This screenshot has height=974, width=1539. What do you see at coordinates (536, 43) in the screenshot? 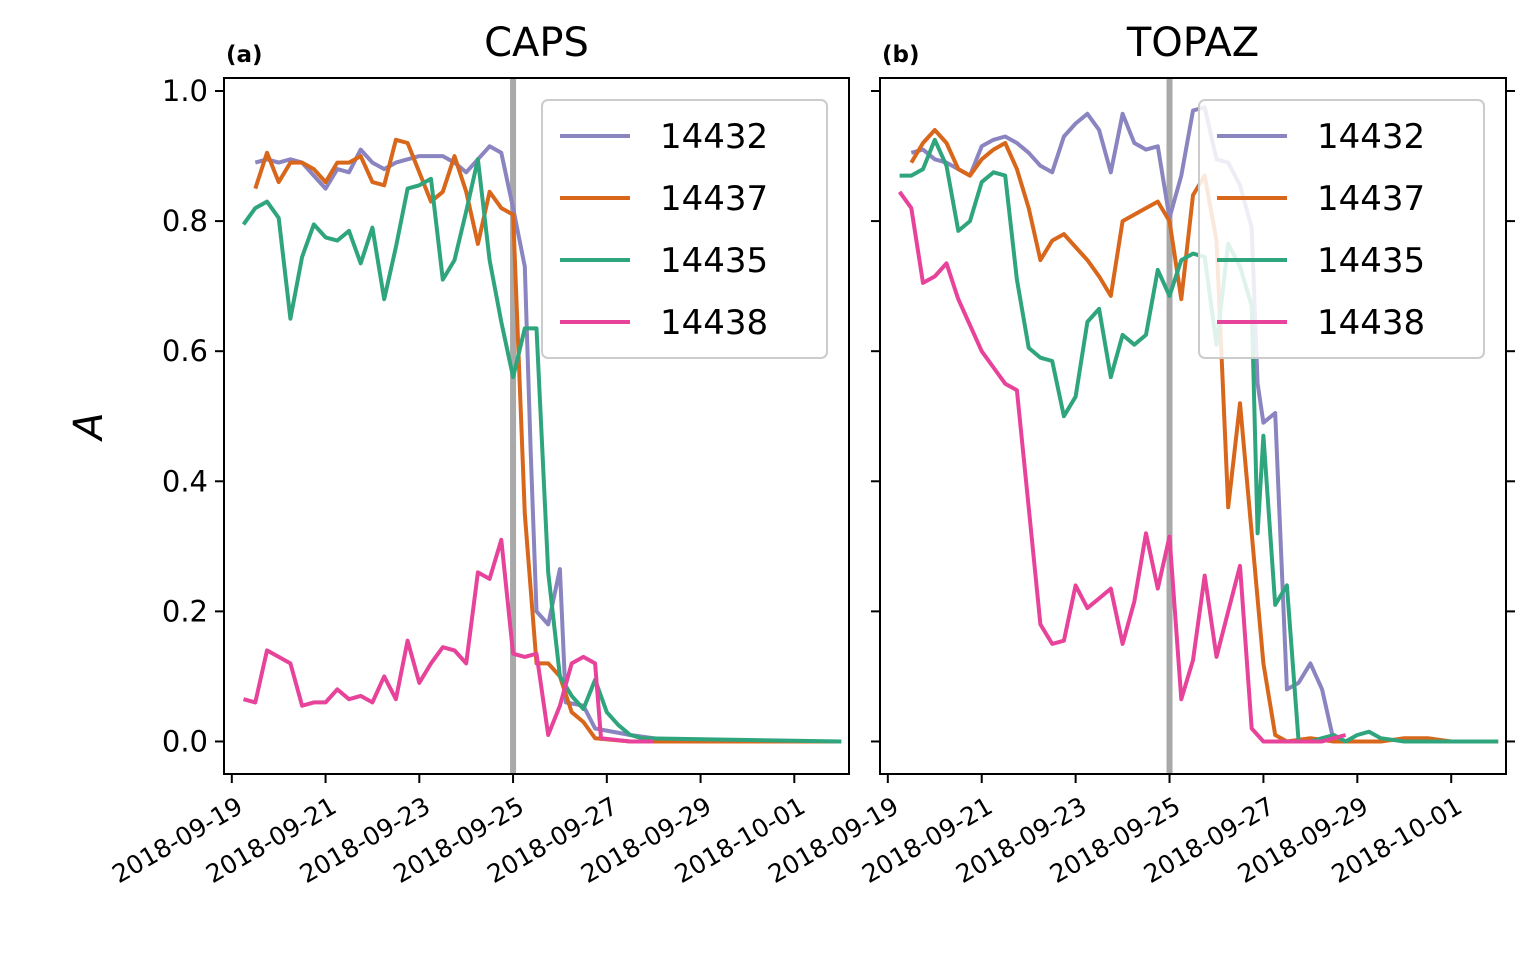
I see `chart-title: CAPS` at bounding box center [536, 43].